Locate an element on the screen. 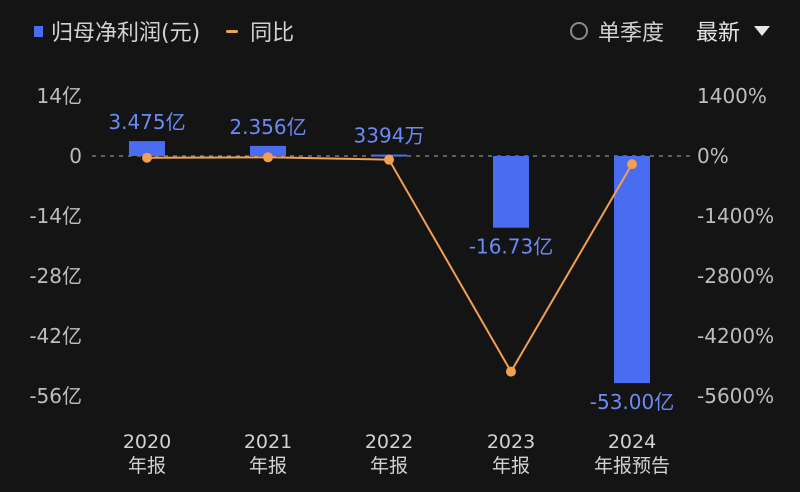 The height and width of the screenshot is (492, 800). left-axis-tick-0: 14亿 is located at coordinates (59, 96).